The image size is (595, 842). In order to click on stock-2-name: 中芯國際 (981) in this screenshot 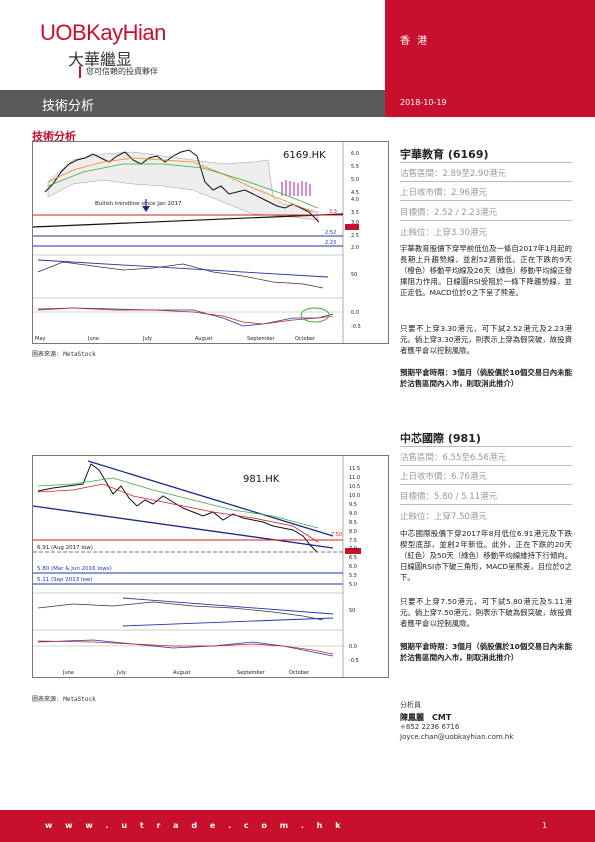, I will do `click(440, 438)`.